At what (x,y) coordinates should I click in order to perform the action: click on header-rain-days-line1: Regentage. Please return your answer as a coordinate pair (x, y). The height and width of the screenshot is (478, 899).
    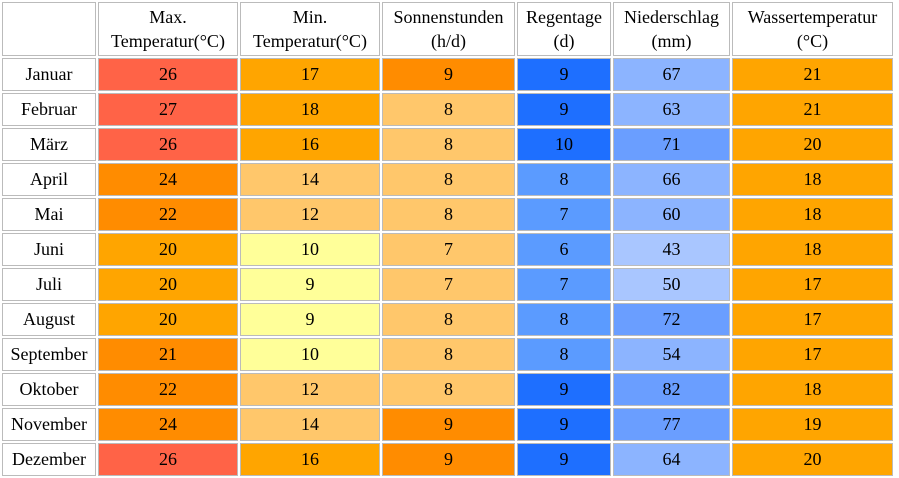
    Looking at the image, I should click on (564, 17).